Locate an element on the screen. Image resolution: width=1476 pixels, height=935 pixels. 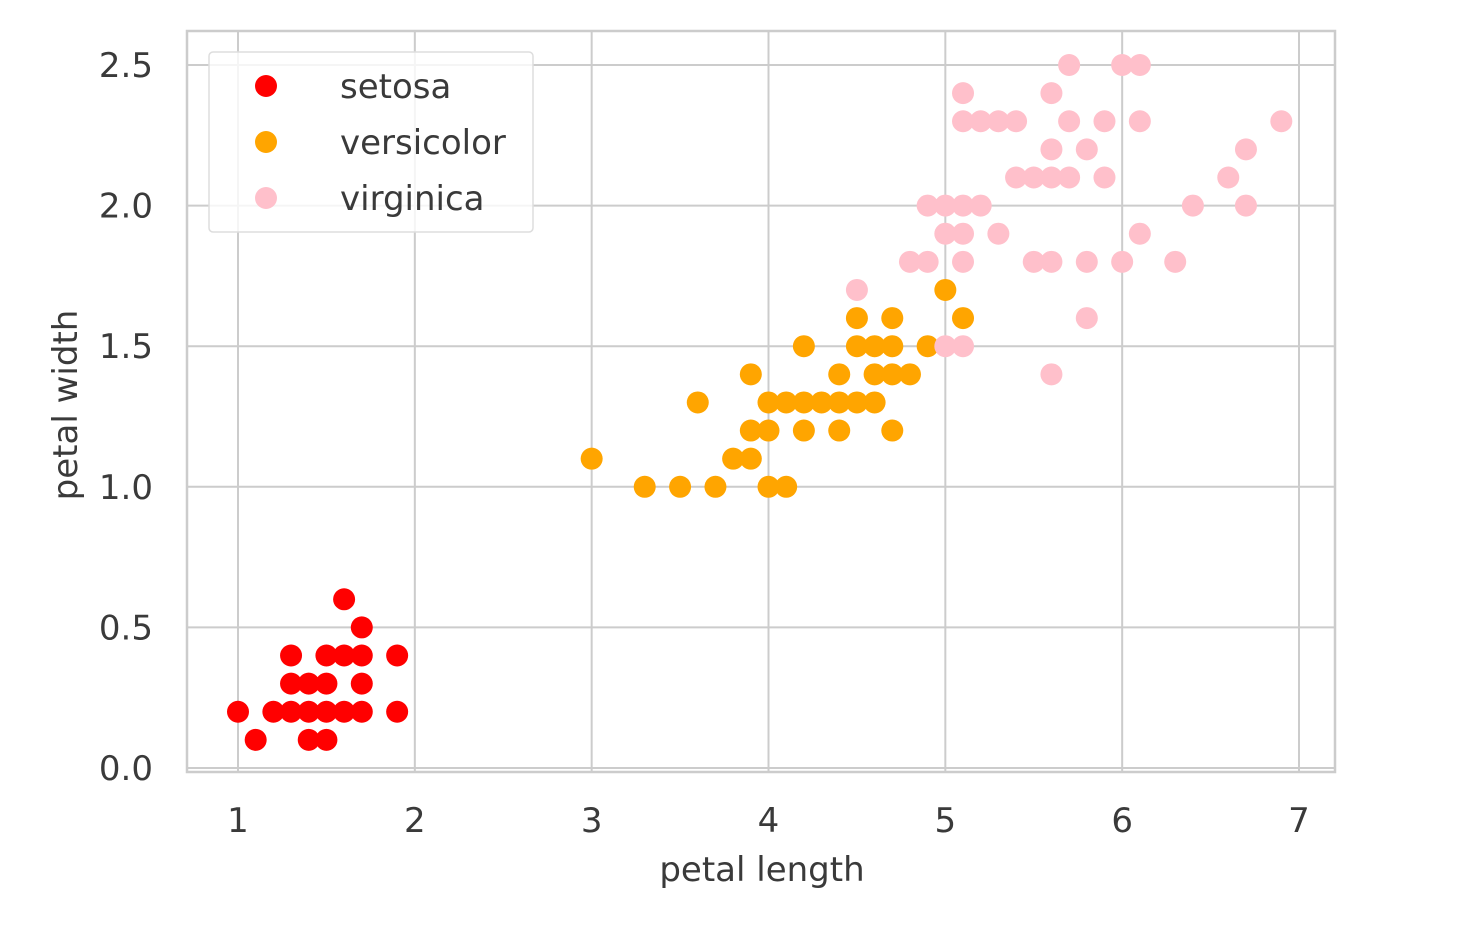
x-tick-label: 5 is located at coordinates (946, 821).